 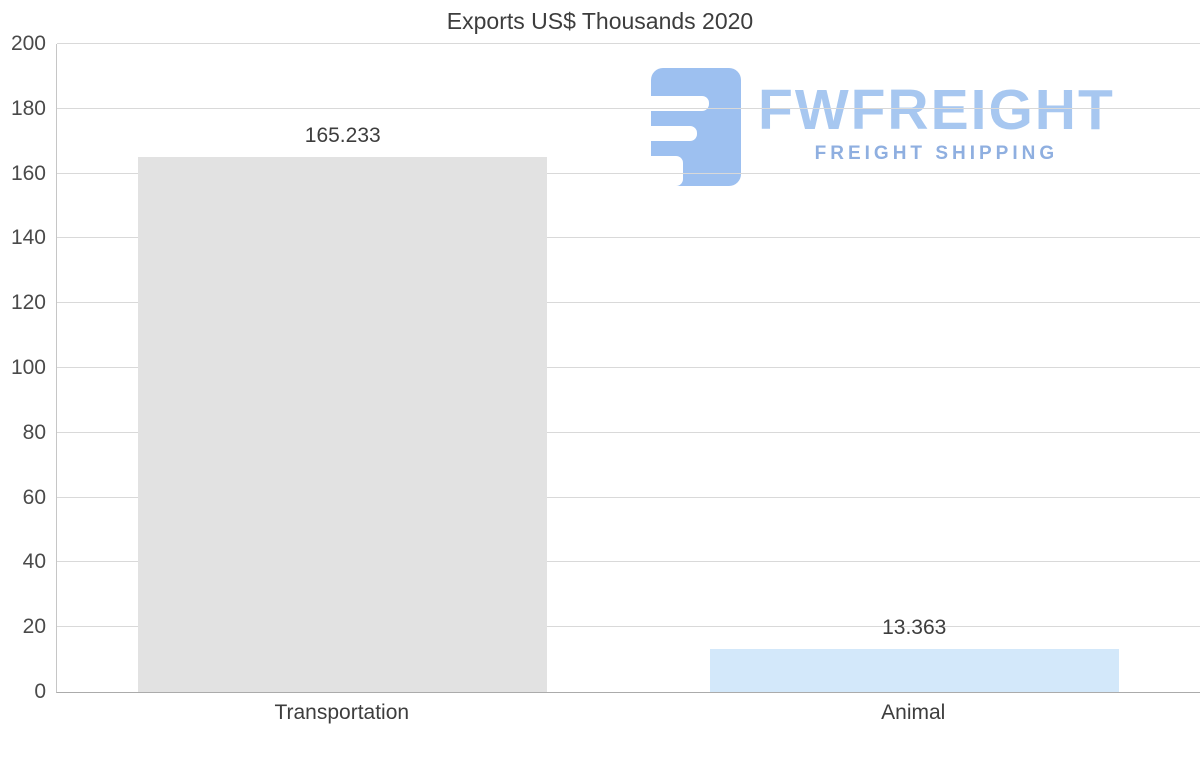 I want to click on y-tick-label: 200, so click(x=28, y=43).